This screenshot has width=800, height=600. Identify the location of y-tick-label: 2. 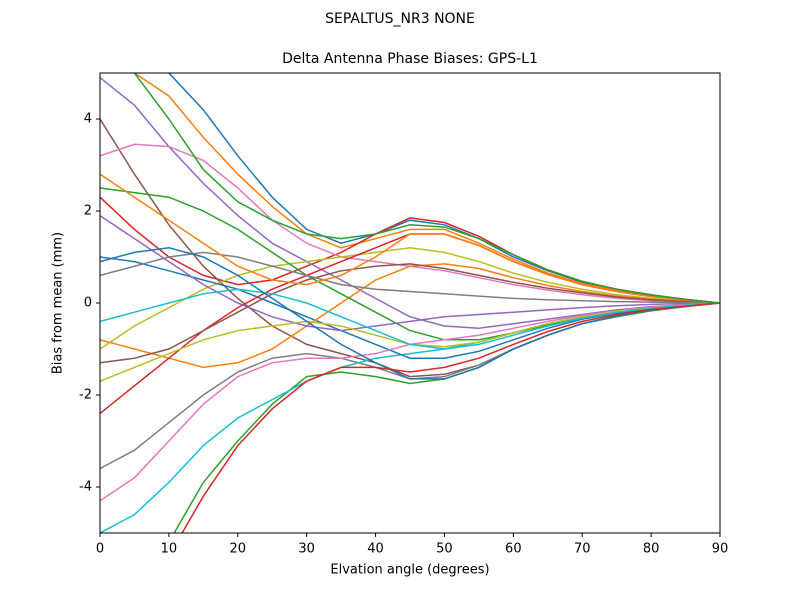
(88, 211).